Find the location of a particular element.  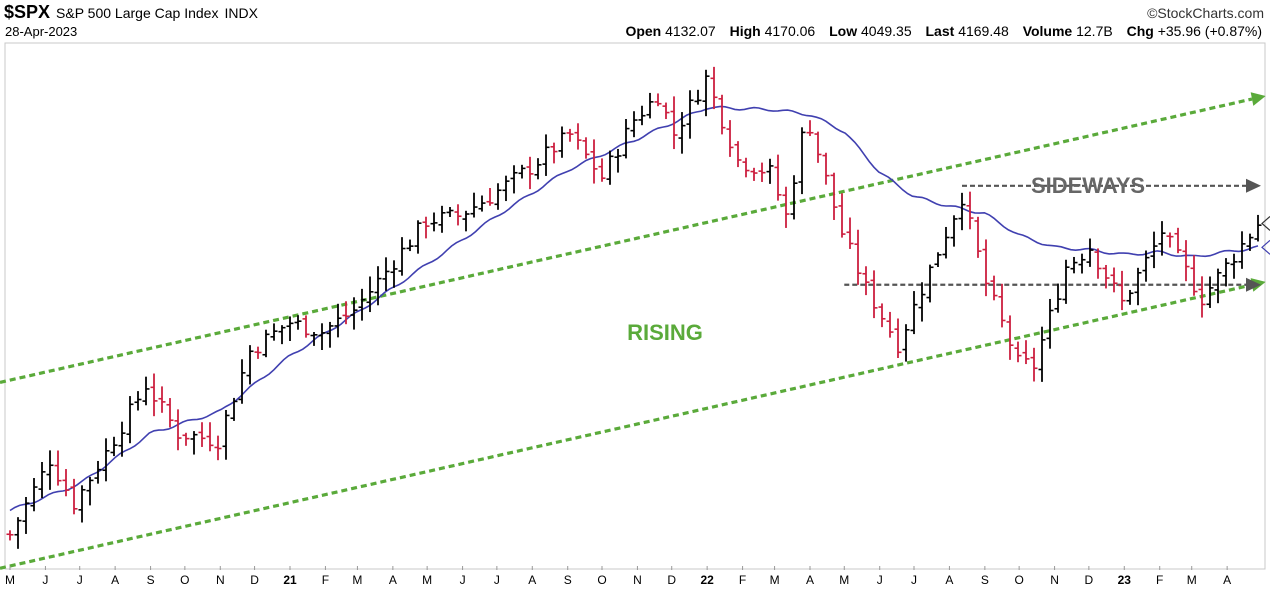

rising-label: RISING is located at coordinates (665, 332).